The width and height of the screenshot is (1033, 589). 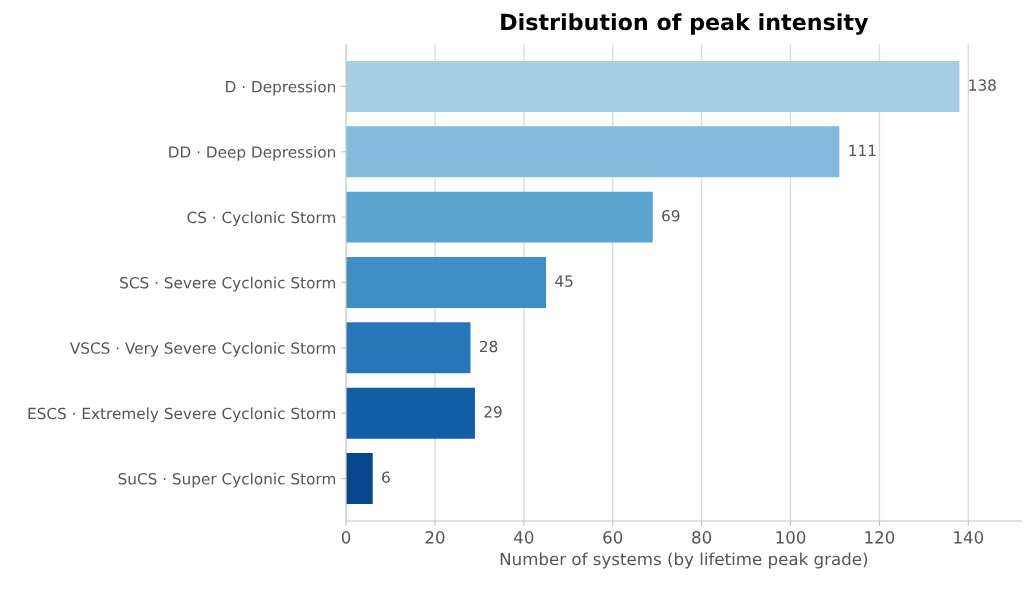 I want to click on x-axis-title: Number of systems (by lifetime peak grade), so click(x=684, y=560).